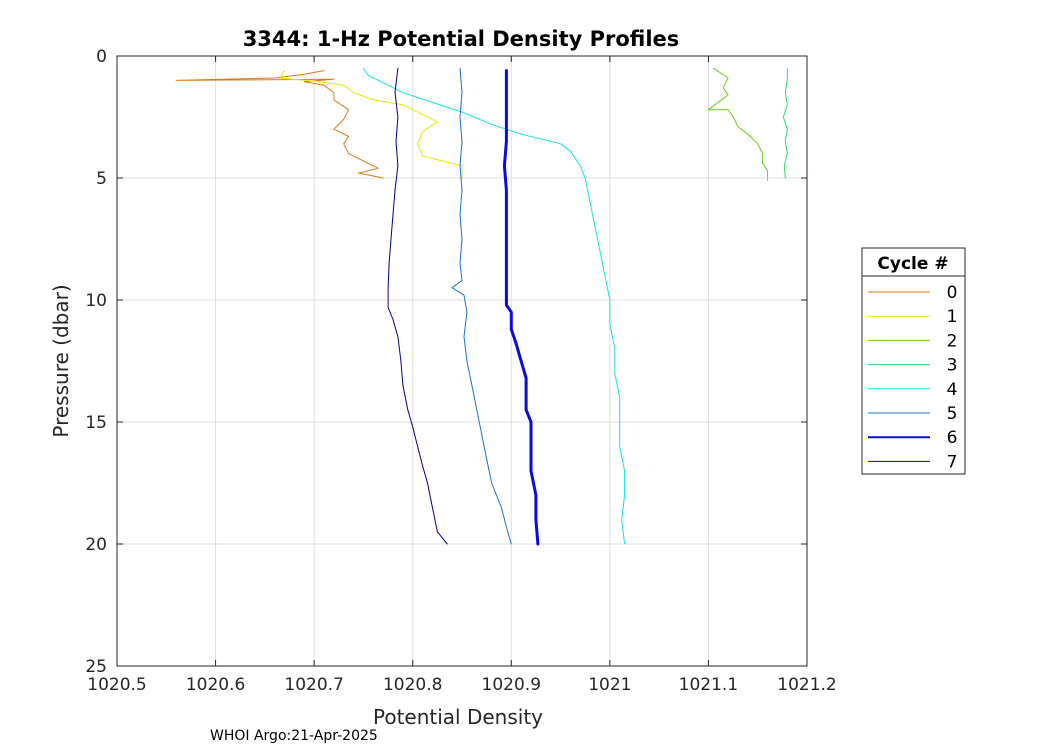 The image size is (1050, 750). I want to click on x-tick-label: 1020.9, so click(511, 685).